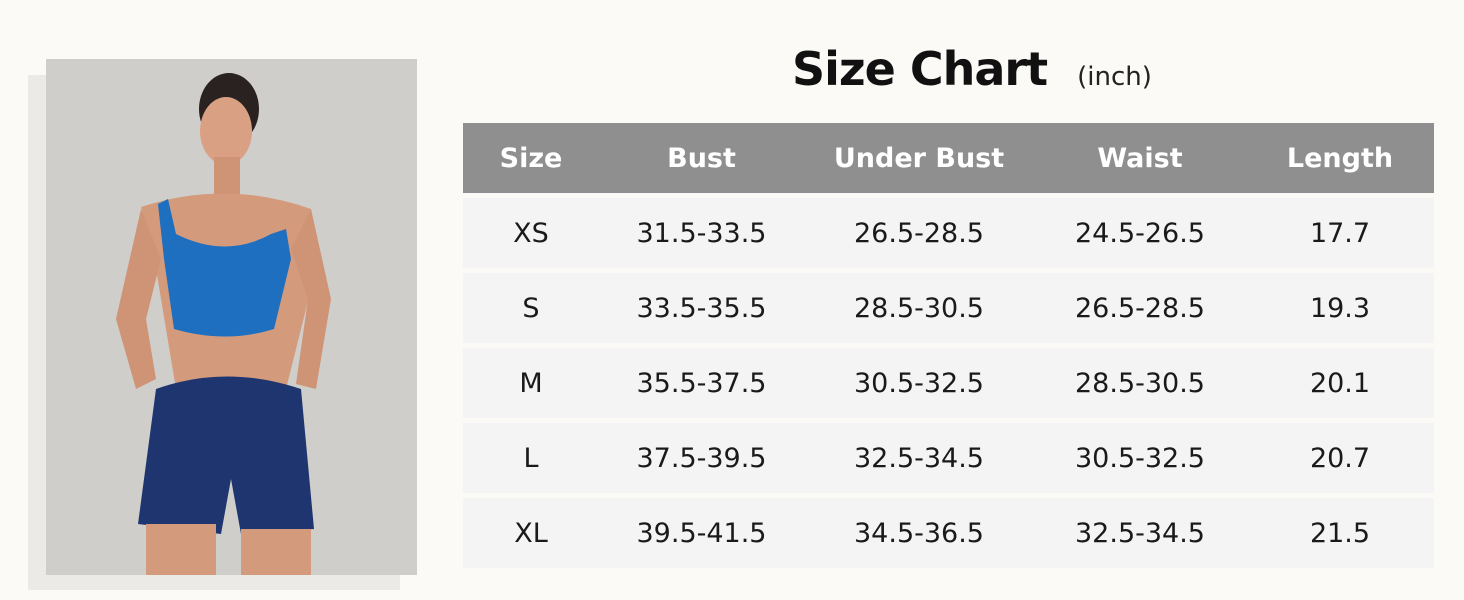 This screenshot has height=600, width=1464. I want to click on cell-length: 20.1, so click(1340, 383).